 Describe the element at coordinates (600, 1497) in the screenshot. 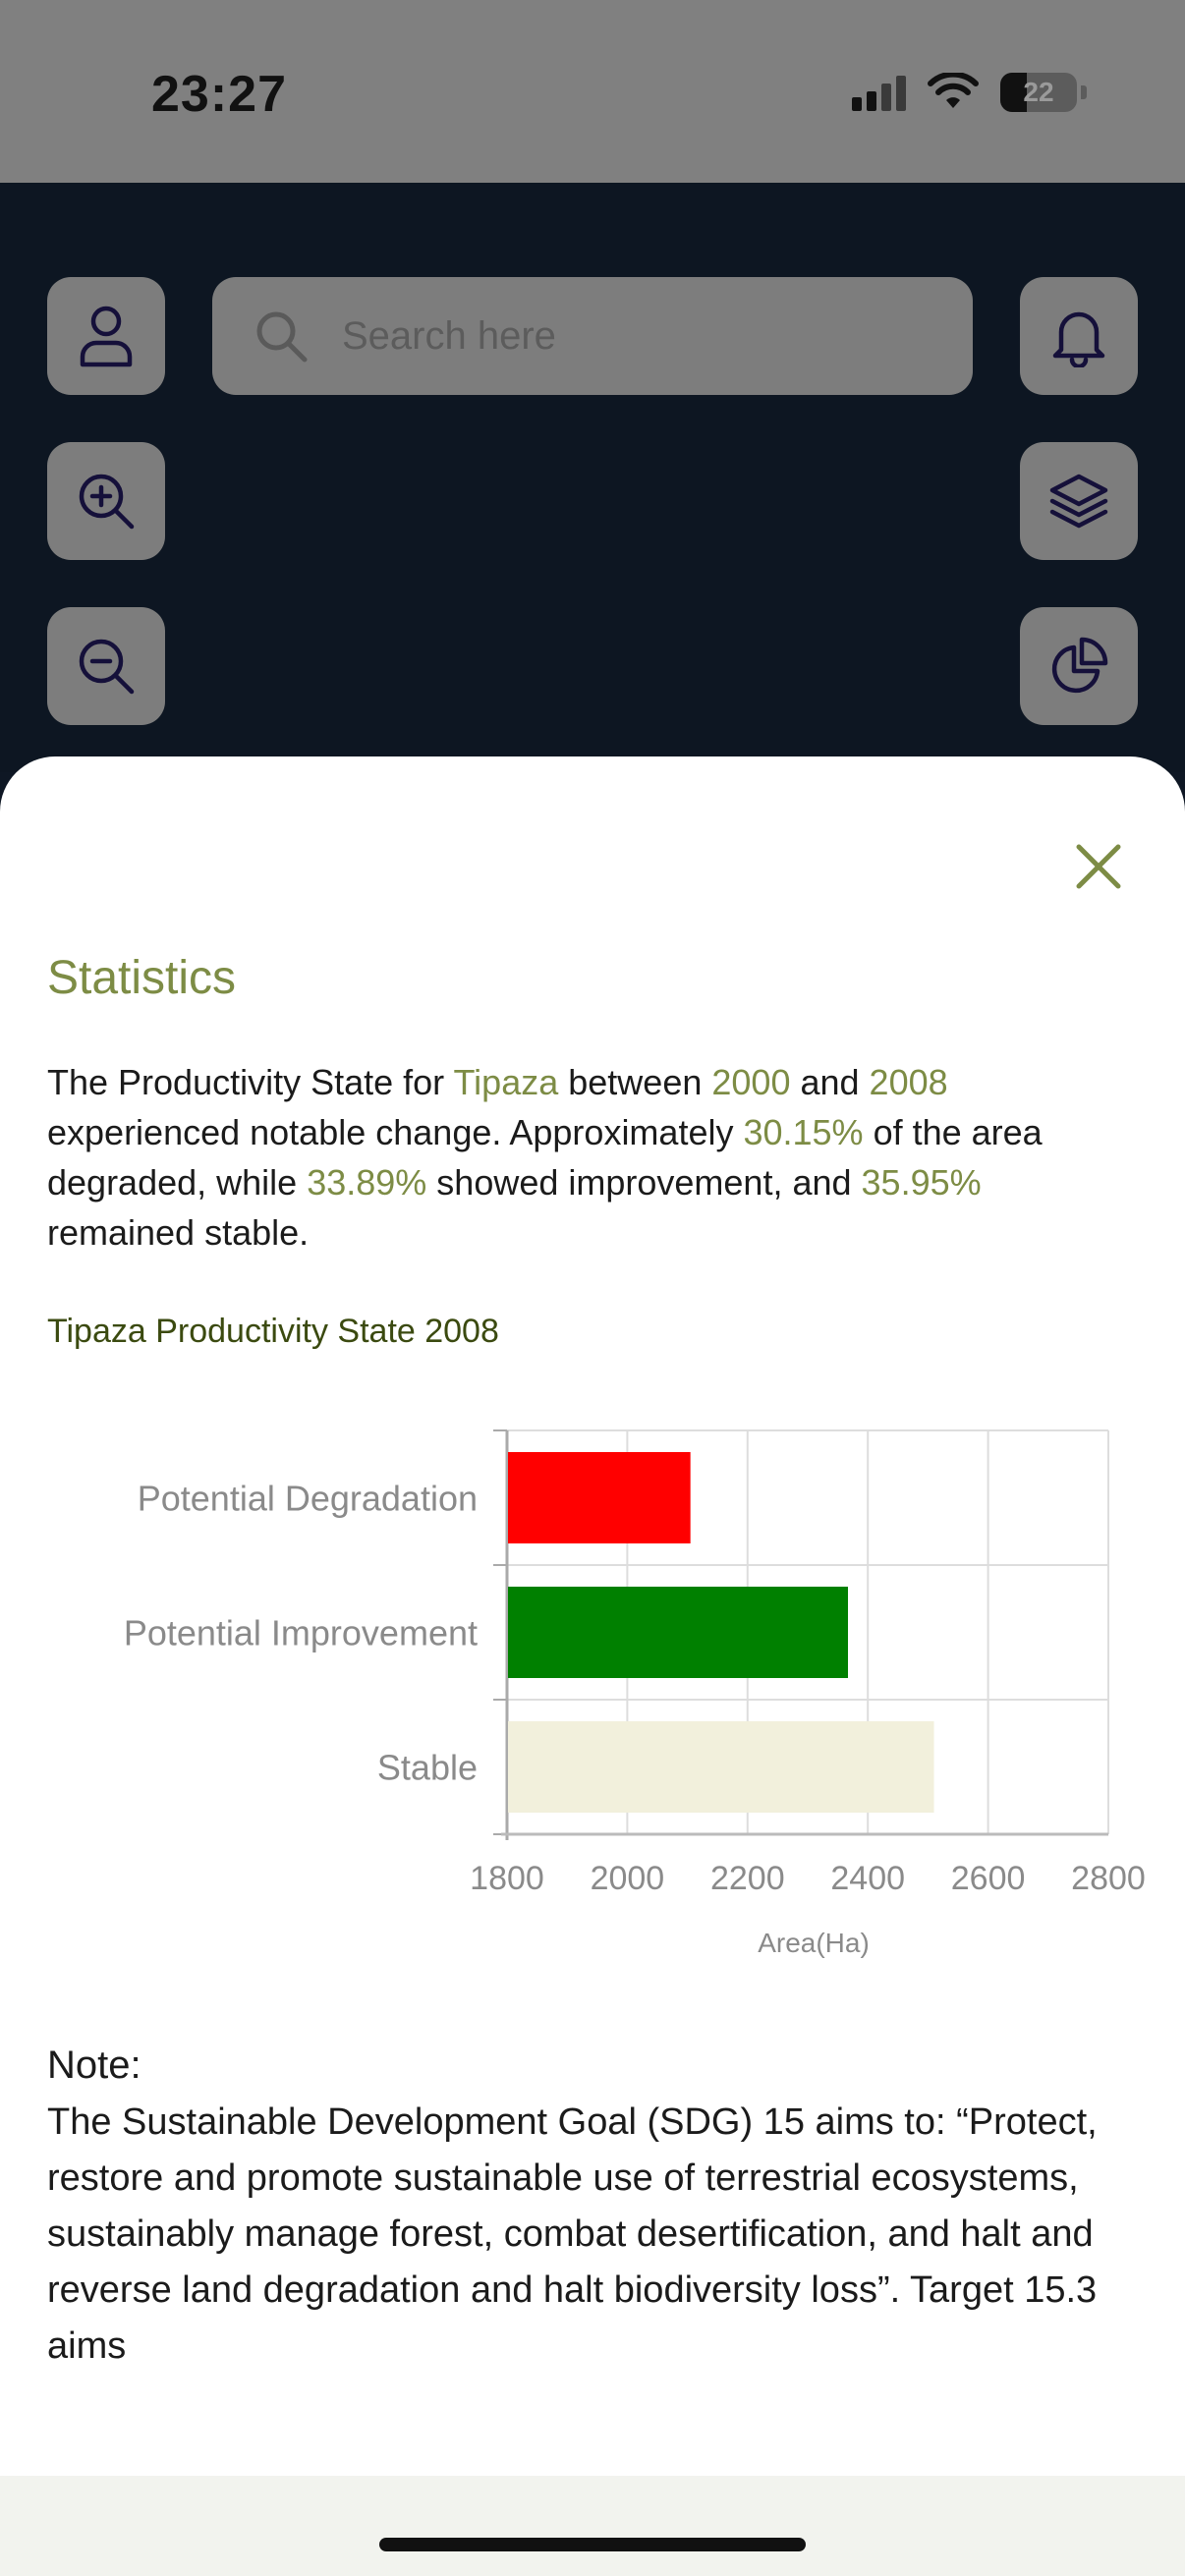

I see `bar-potential-degradation` at that location.